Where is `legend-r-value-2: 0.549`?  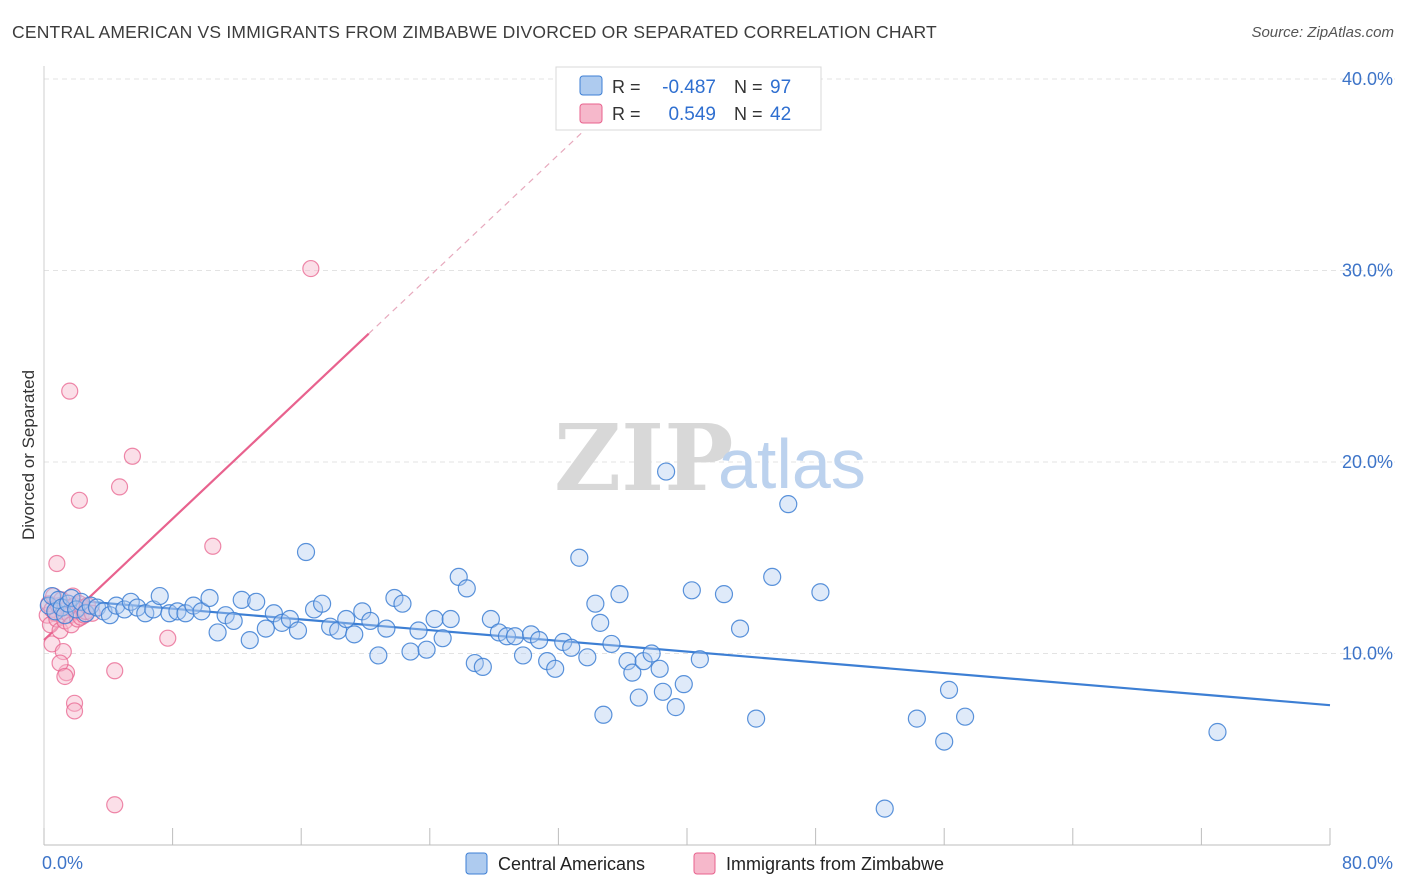 legend-r-value-2: 0.549 is located at coordinates (692, 114).